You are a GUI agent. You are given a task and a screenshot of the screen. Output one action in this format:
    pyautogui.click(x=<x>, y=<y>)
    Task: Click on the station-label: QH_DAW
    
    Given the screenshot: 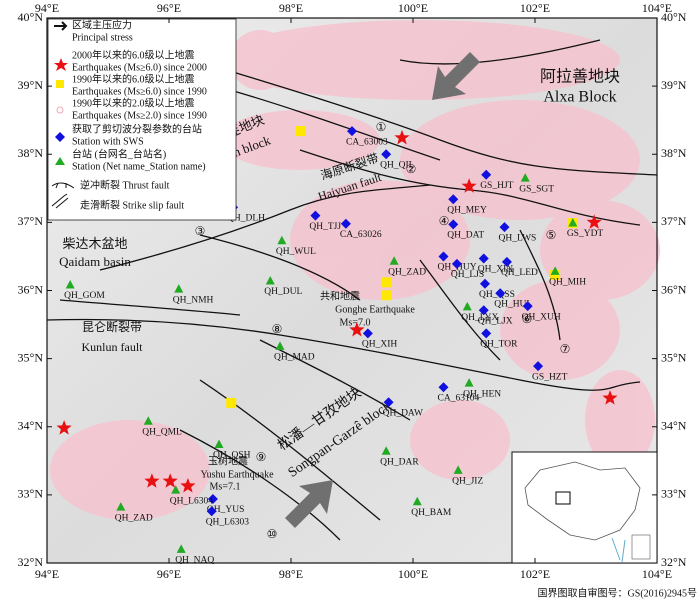 What is the action you would take?
    pyautogui.click(x=403, y=413)
    